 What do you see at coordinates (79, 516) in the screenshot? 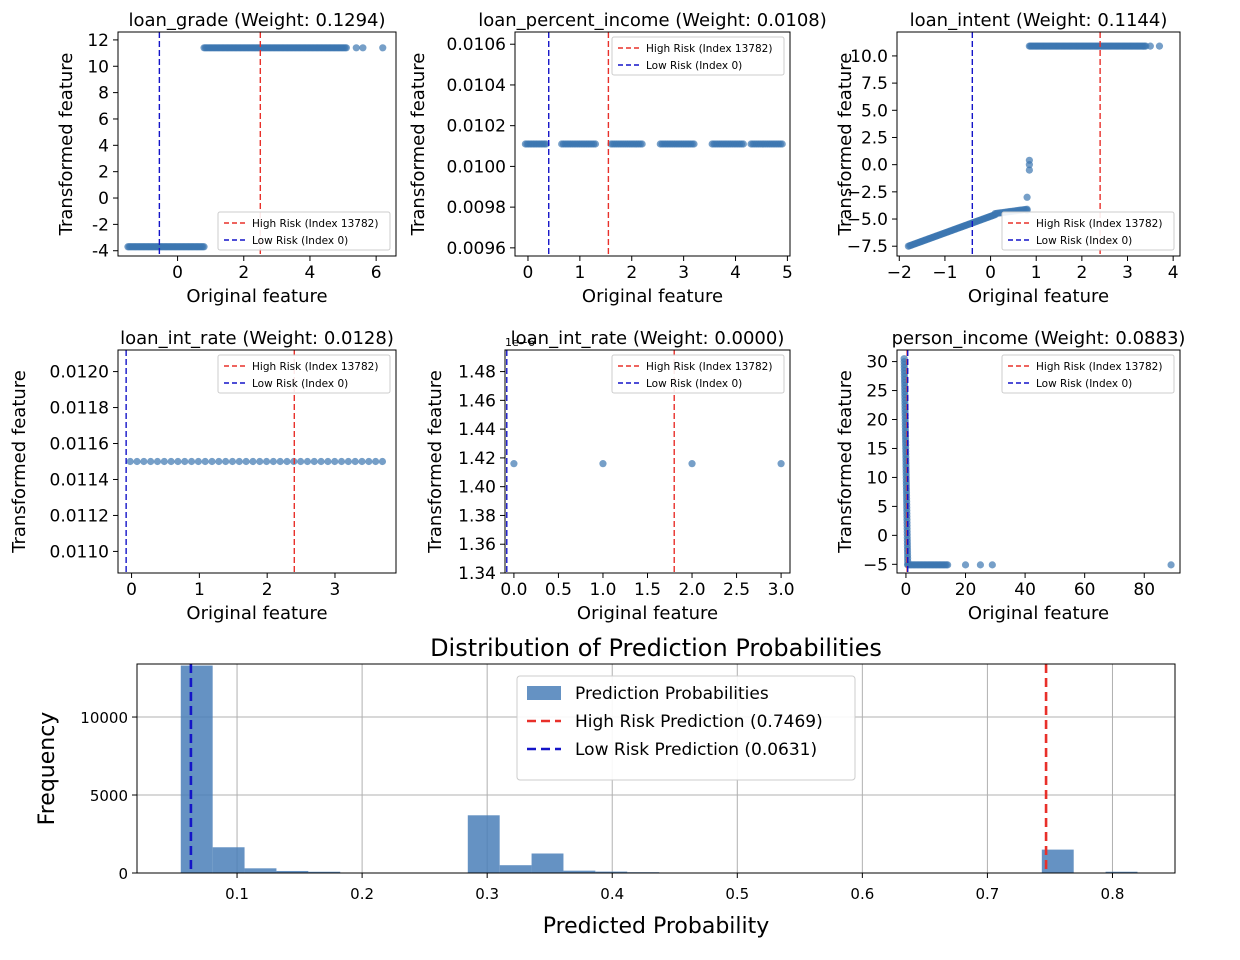
I see `y-tick-label: 0.0112` at bounding box center [79, 516].